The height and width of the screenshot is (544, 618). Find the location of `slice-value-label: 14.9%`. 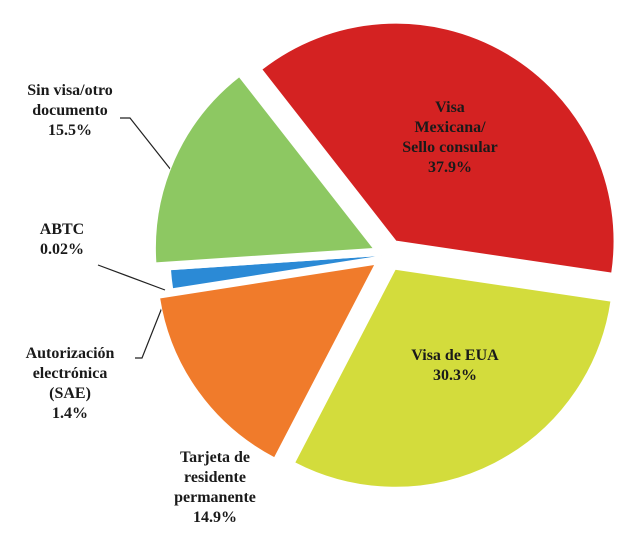

slice-value-label: 14.9% is located at coordinates (215, 517).